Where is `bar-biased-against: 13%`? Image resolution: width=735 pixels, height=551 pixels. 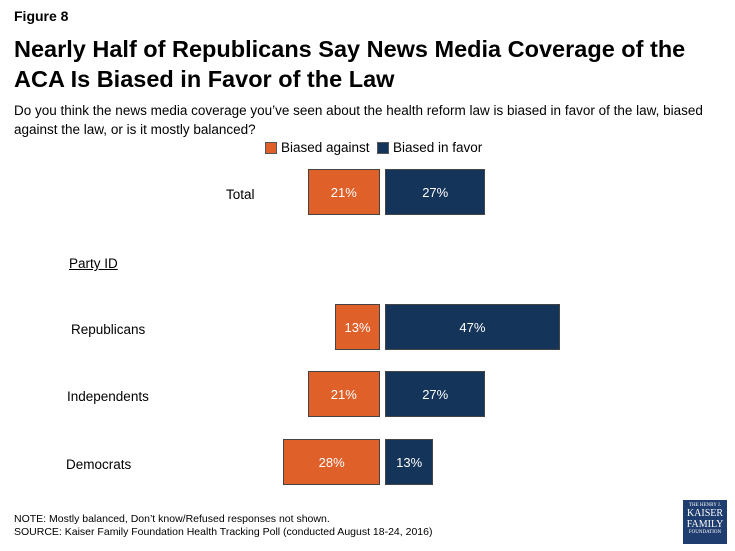
bar-biased-against: 13% is located at coordinates (357, 327).